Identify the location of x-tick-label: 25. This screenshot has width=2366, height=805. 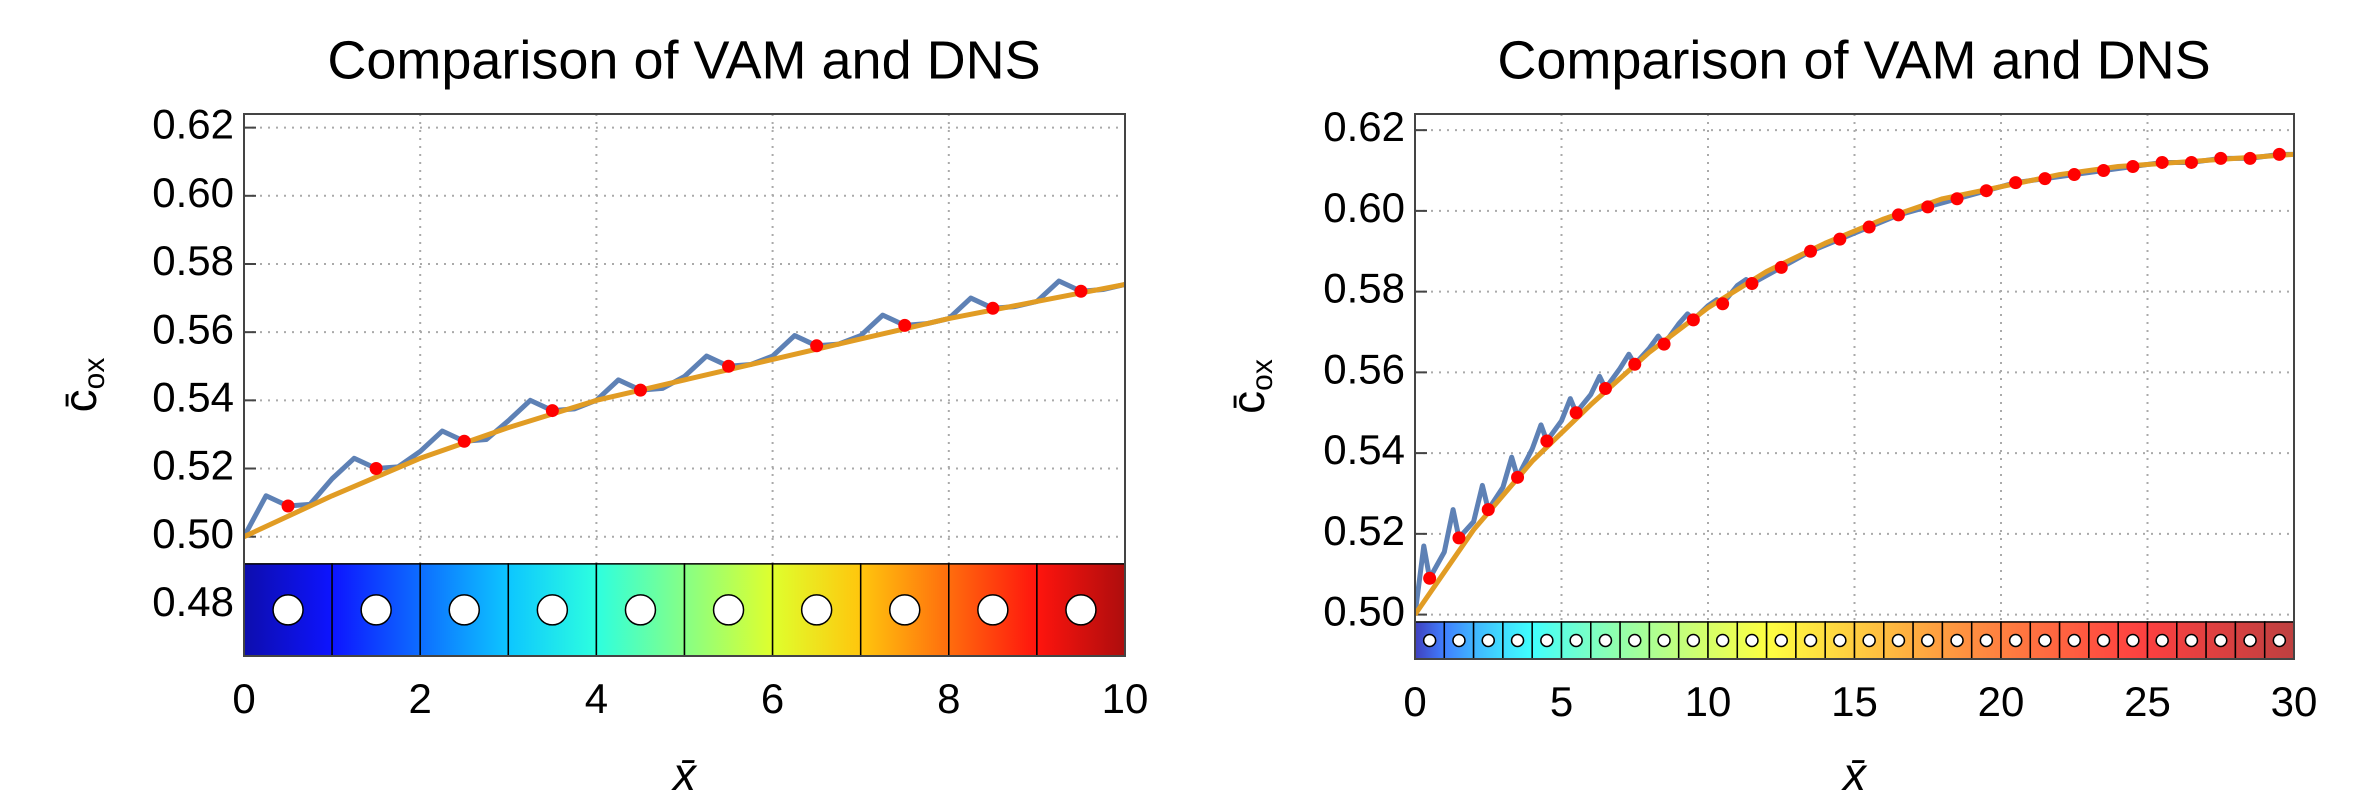
(2147, 701).